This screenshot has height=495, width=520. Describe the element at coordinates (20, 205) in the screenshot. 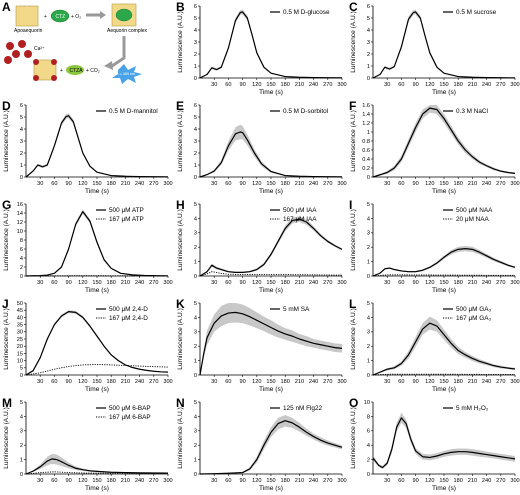

I see `y-tick-label: 16` at that location.